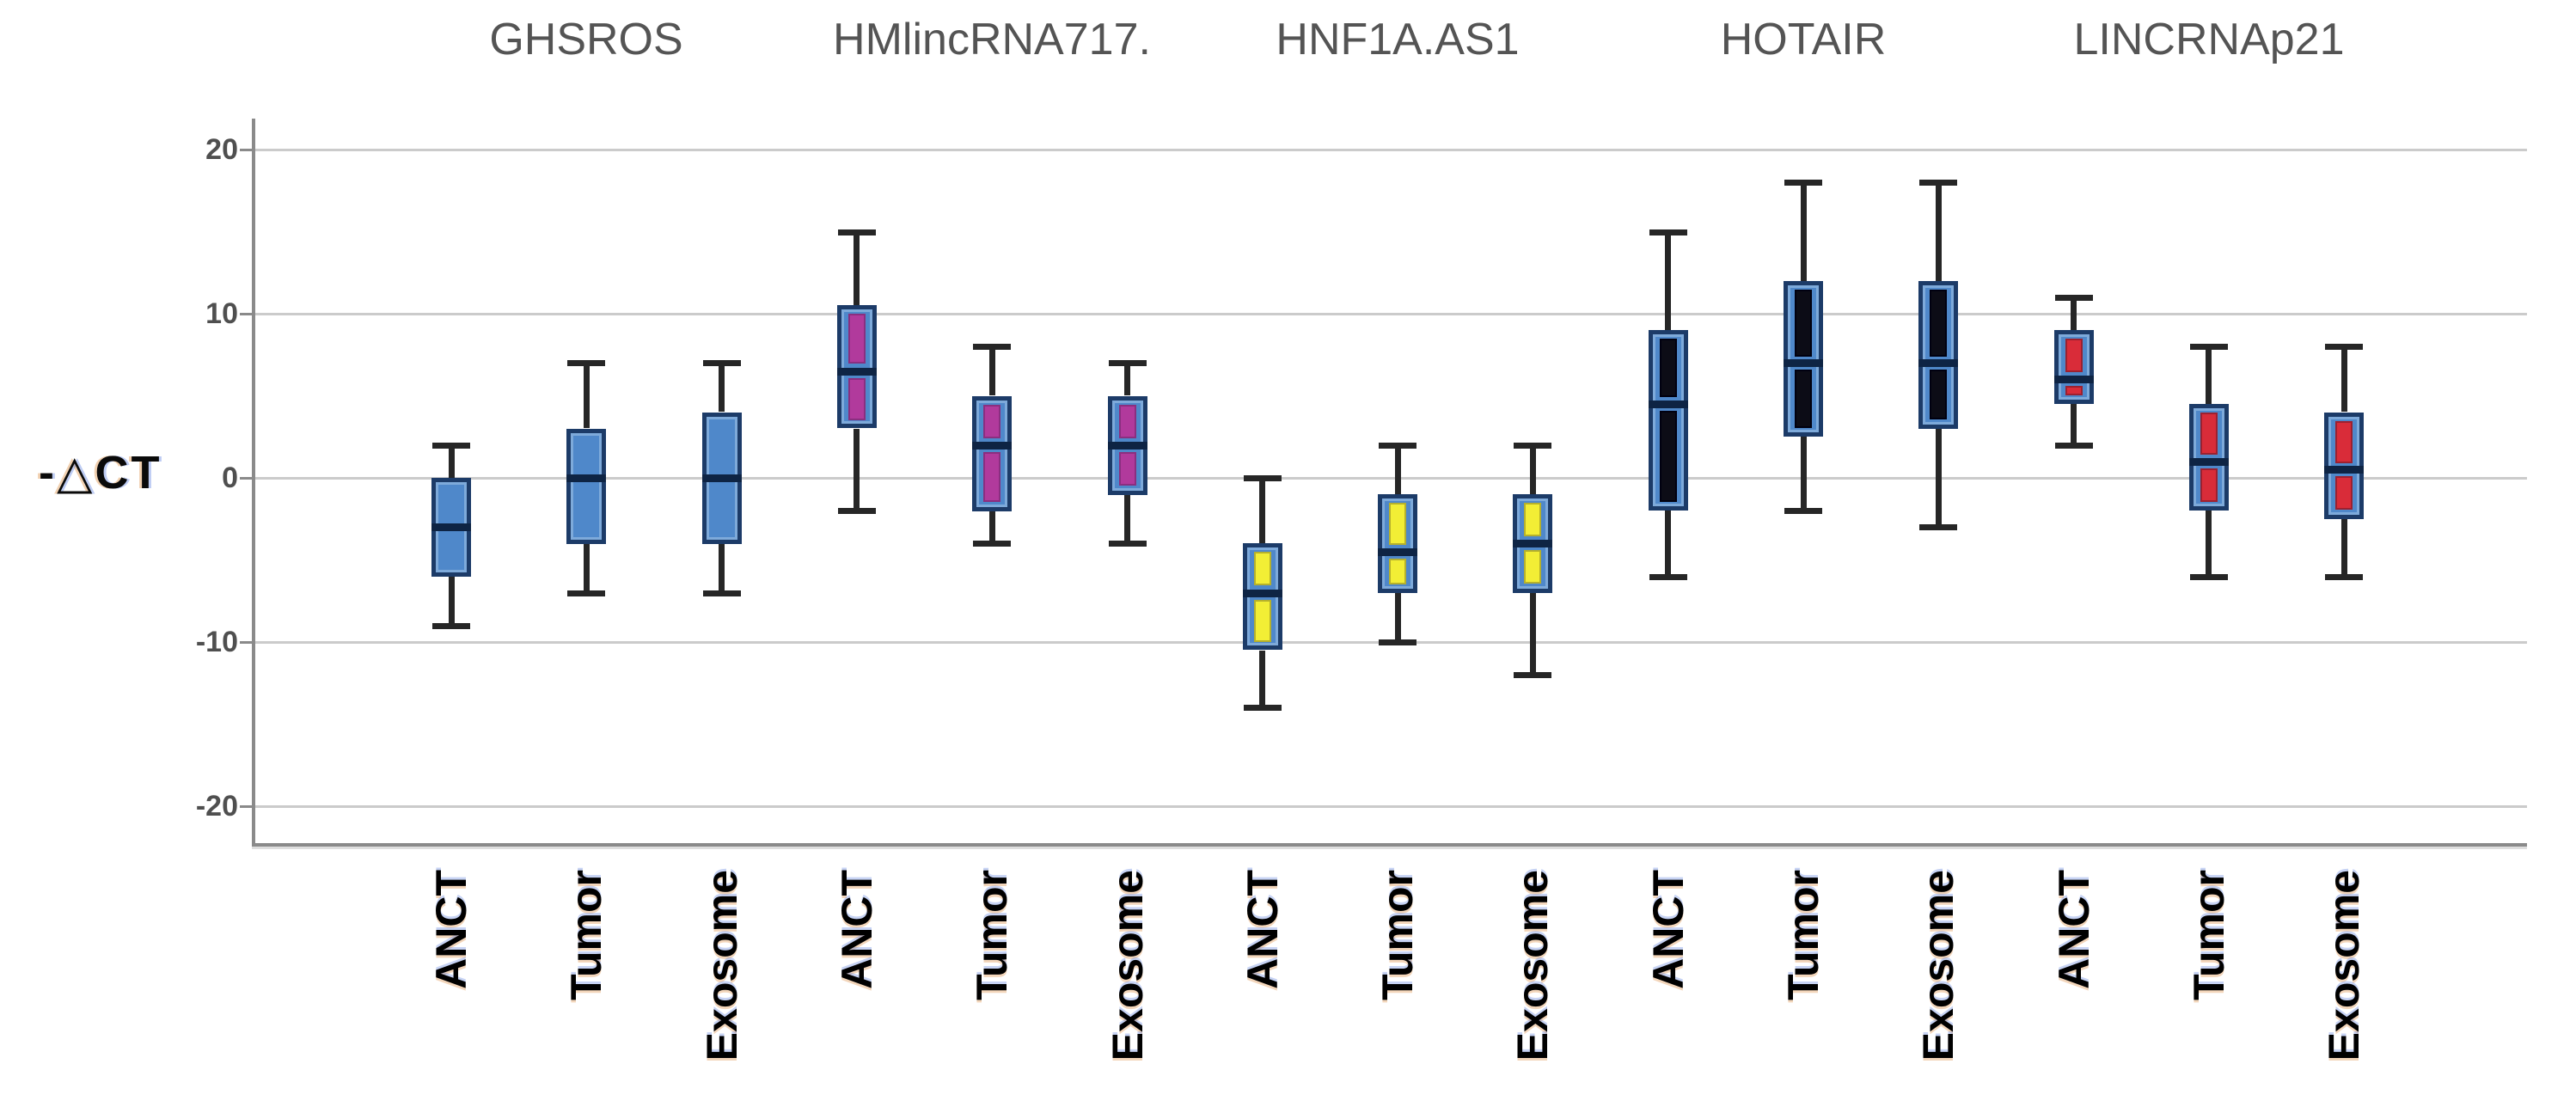 The width and height of the screenshot is (2576, 1113). I want to click on median-lincrnap21-exosome, so click(2344, 470).